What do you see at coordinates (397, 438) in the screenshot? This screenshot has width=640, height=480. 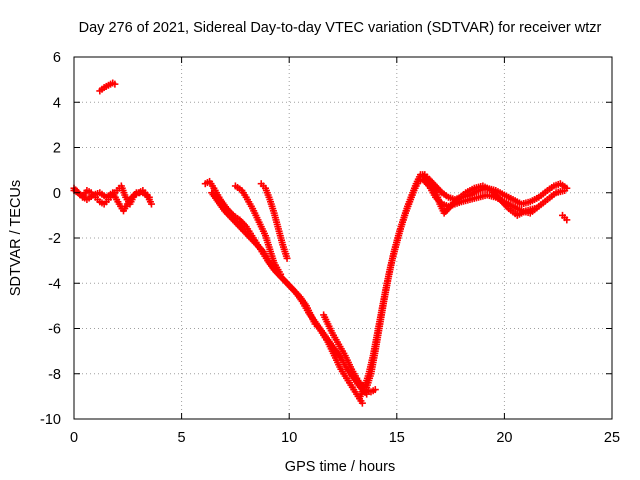 I see `x-tick-label: 15` at bounding box center [397, 438].